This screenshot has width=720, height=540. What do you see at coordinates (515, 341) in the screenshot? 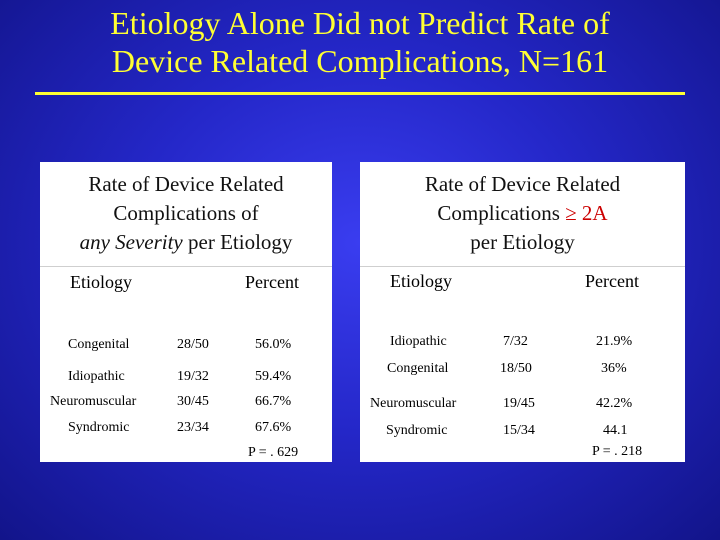
I see `right-row-count: 7/32` at bounding box center [515, 341].